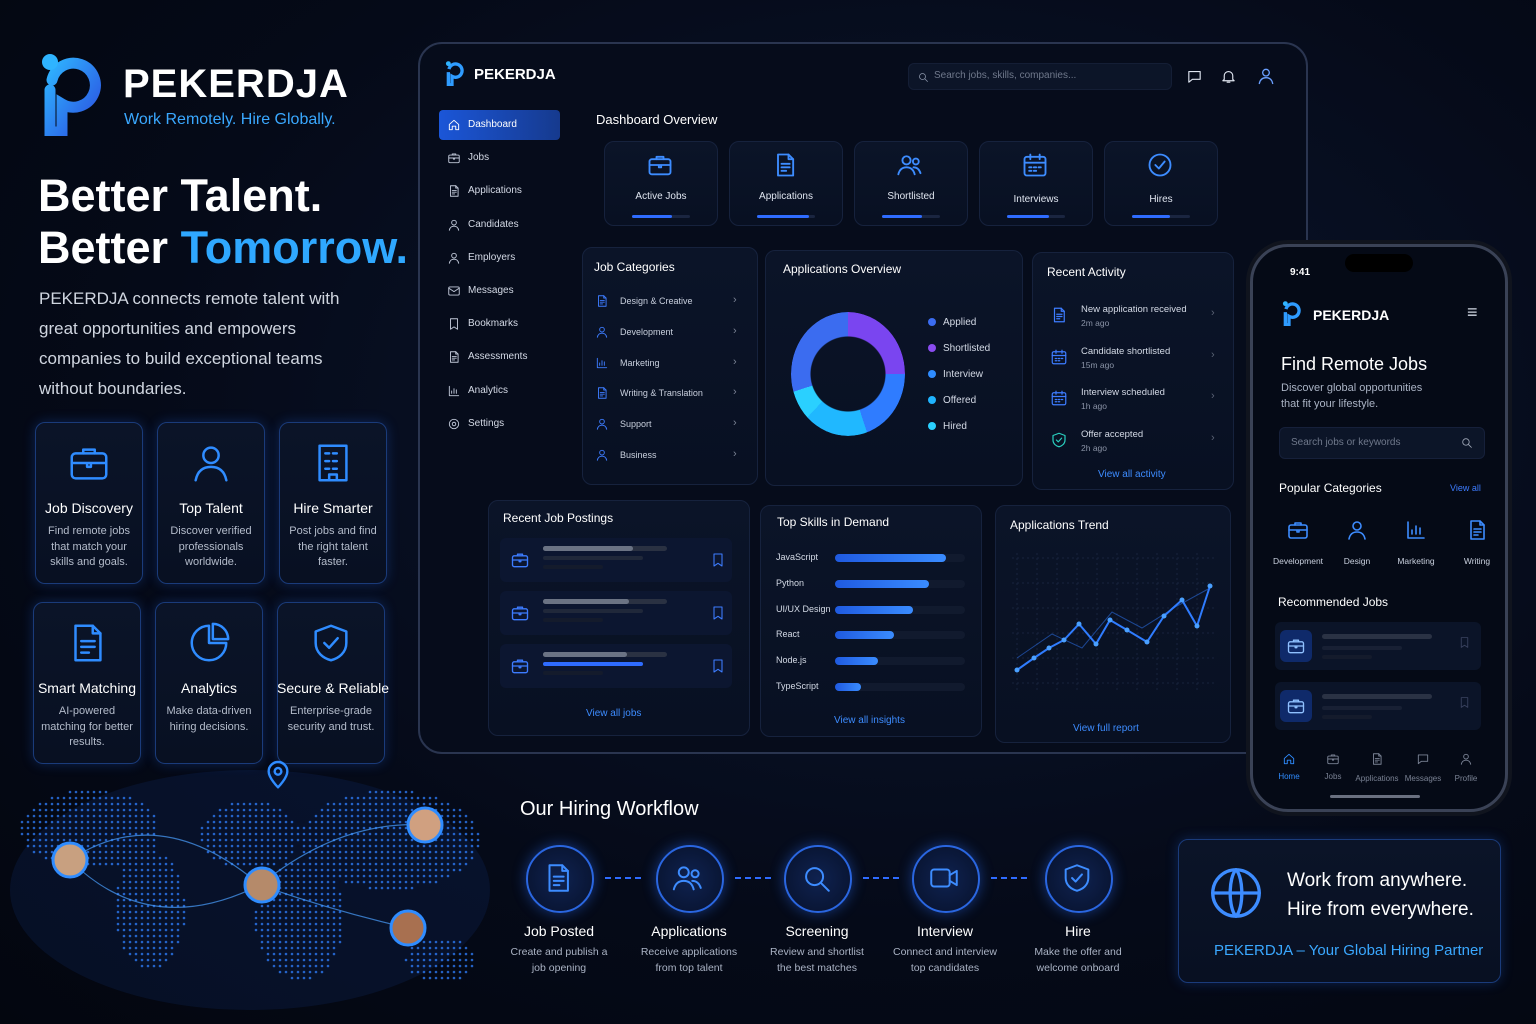 Image resolution: width=1536 pixels, height=1024 pixels. Describe the element at coordinates (638, 455) in the screenshot. I see `category-item: Business` at that location.